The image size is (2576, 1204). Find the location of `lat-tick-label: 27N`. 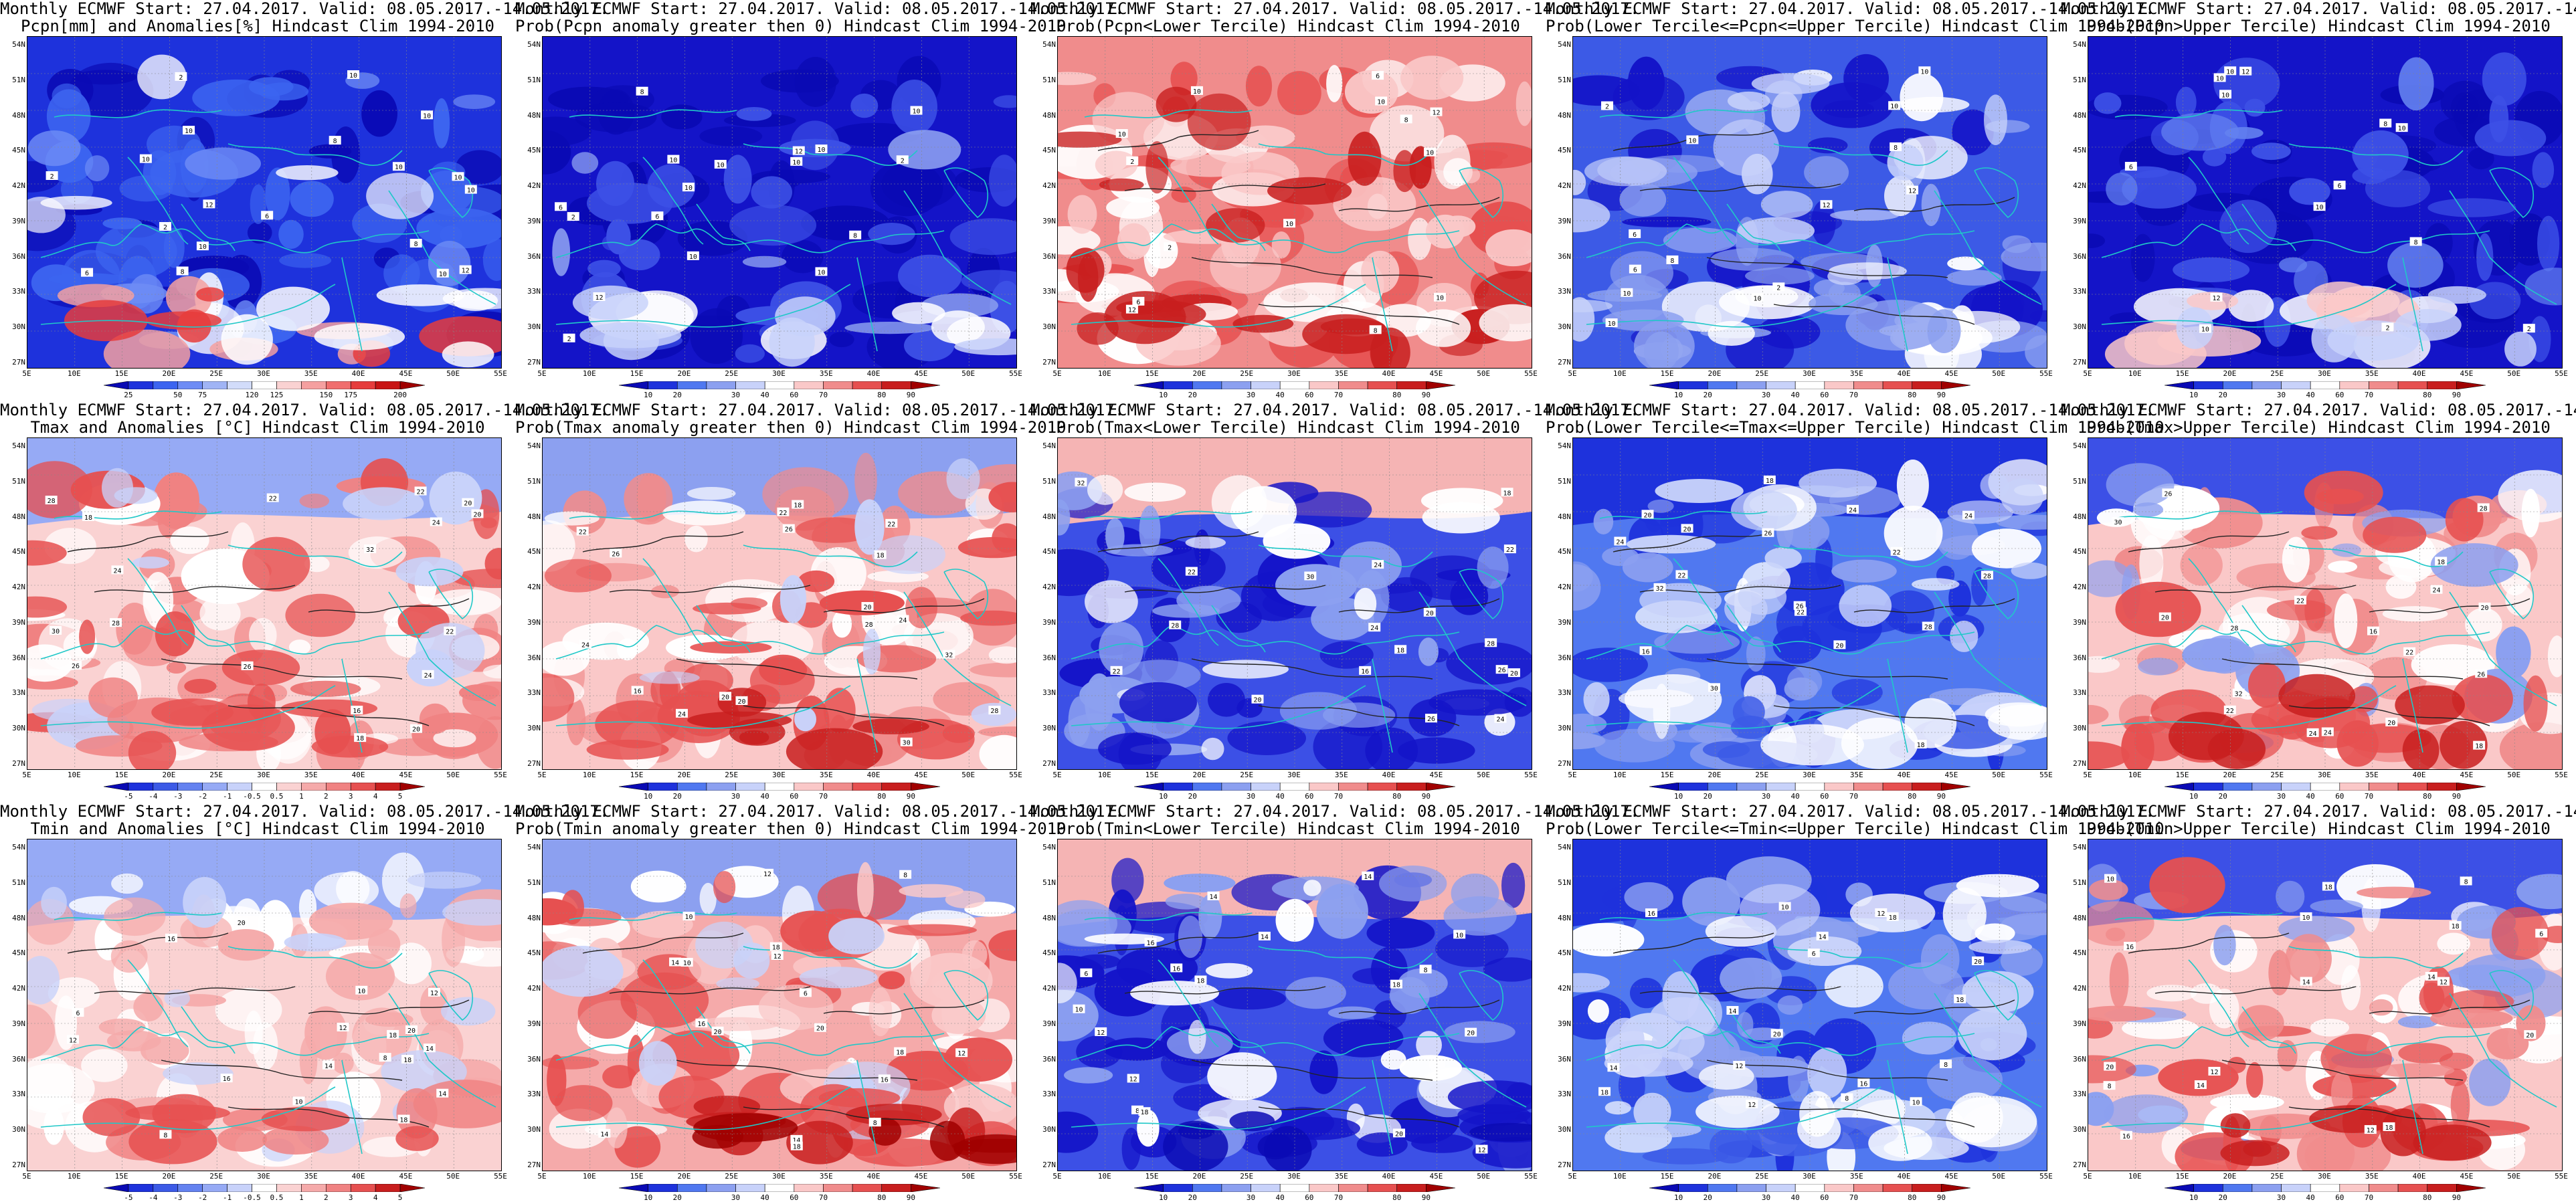

lat-tick-label: 27N is located at coordinates (1565, 1165).